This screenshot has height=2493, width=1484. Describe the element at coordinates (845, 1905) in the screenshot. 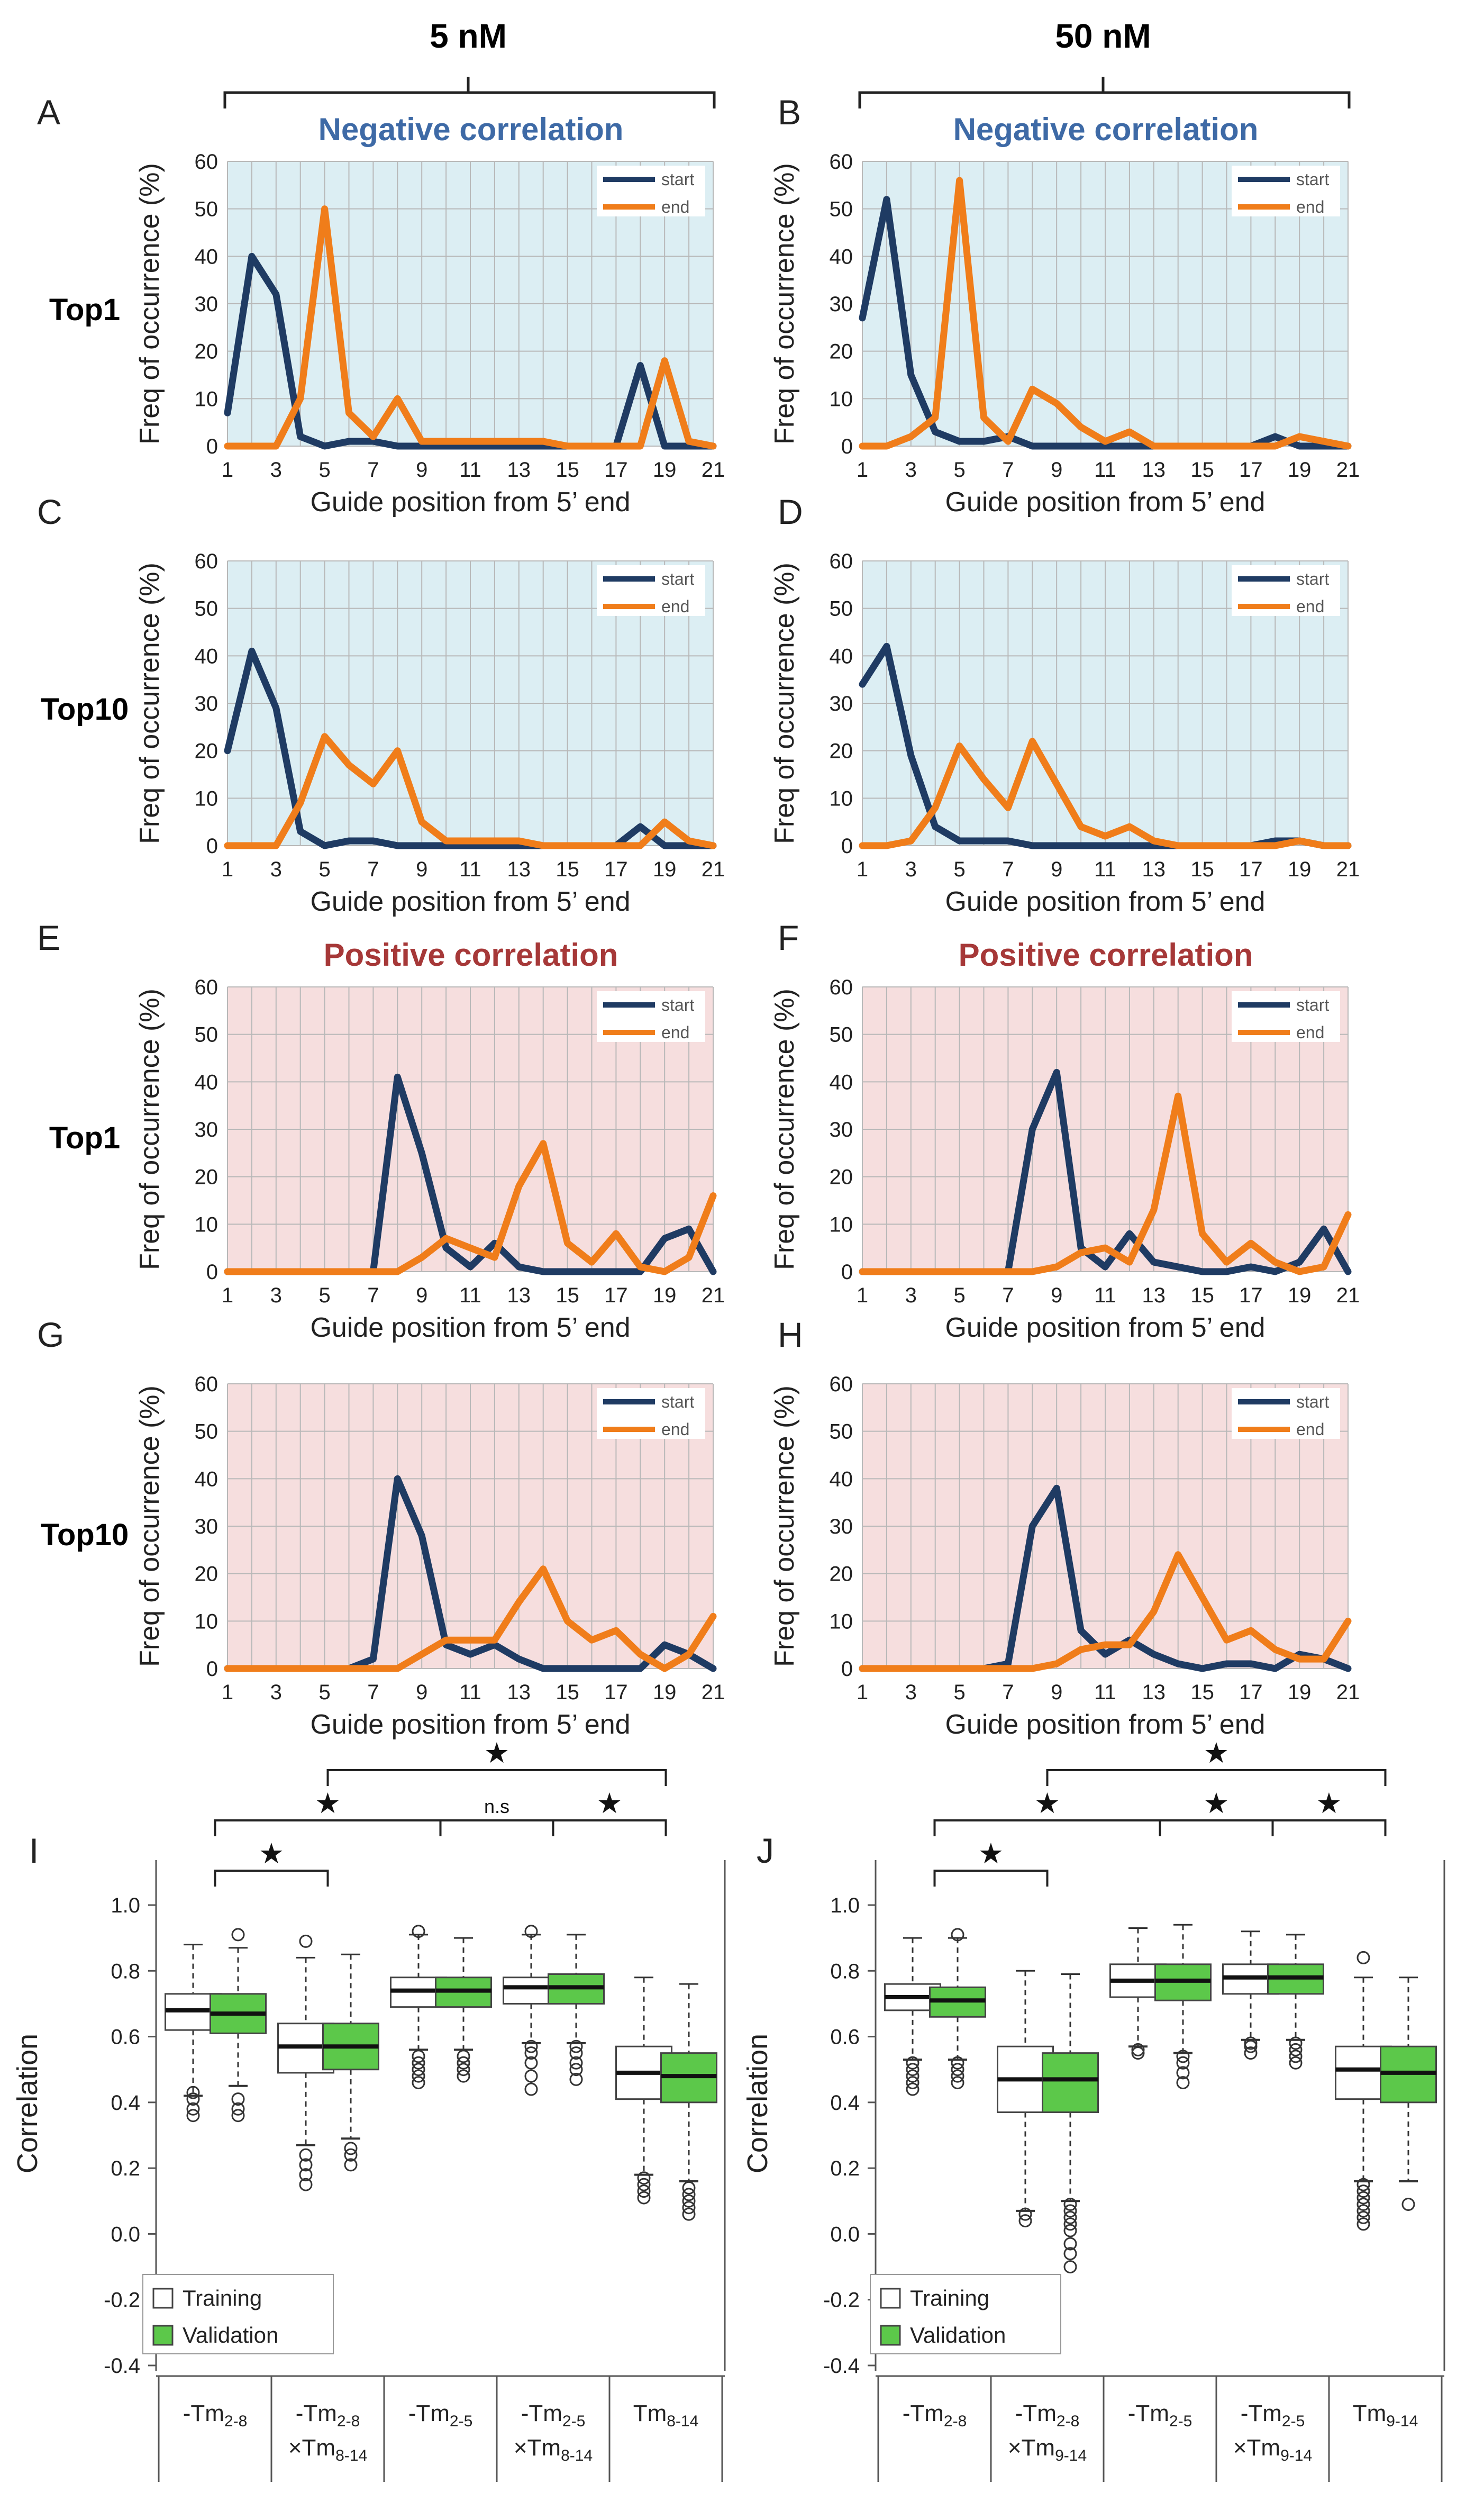

I see `y-tick-label: 1.0` at that location.